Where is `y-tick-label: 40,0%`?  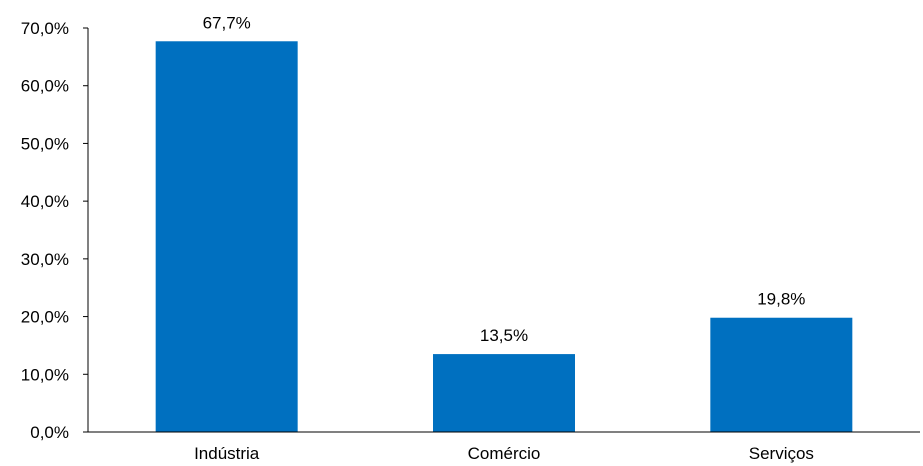 y-tick-label: 40,0% is located at coordinates (45, 201).